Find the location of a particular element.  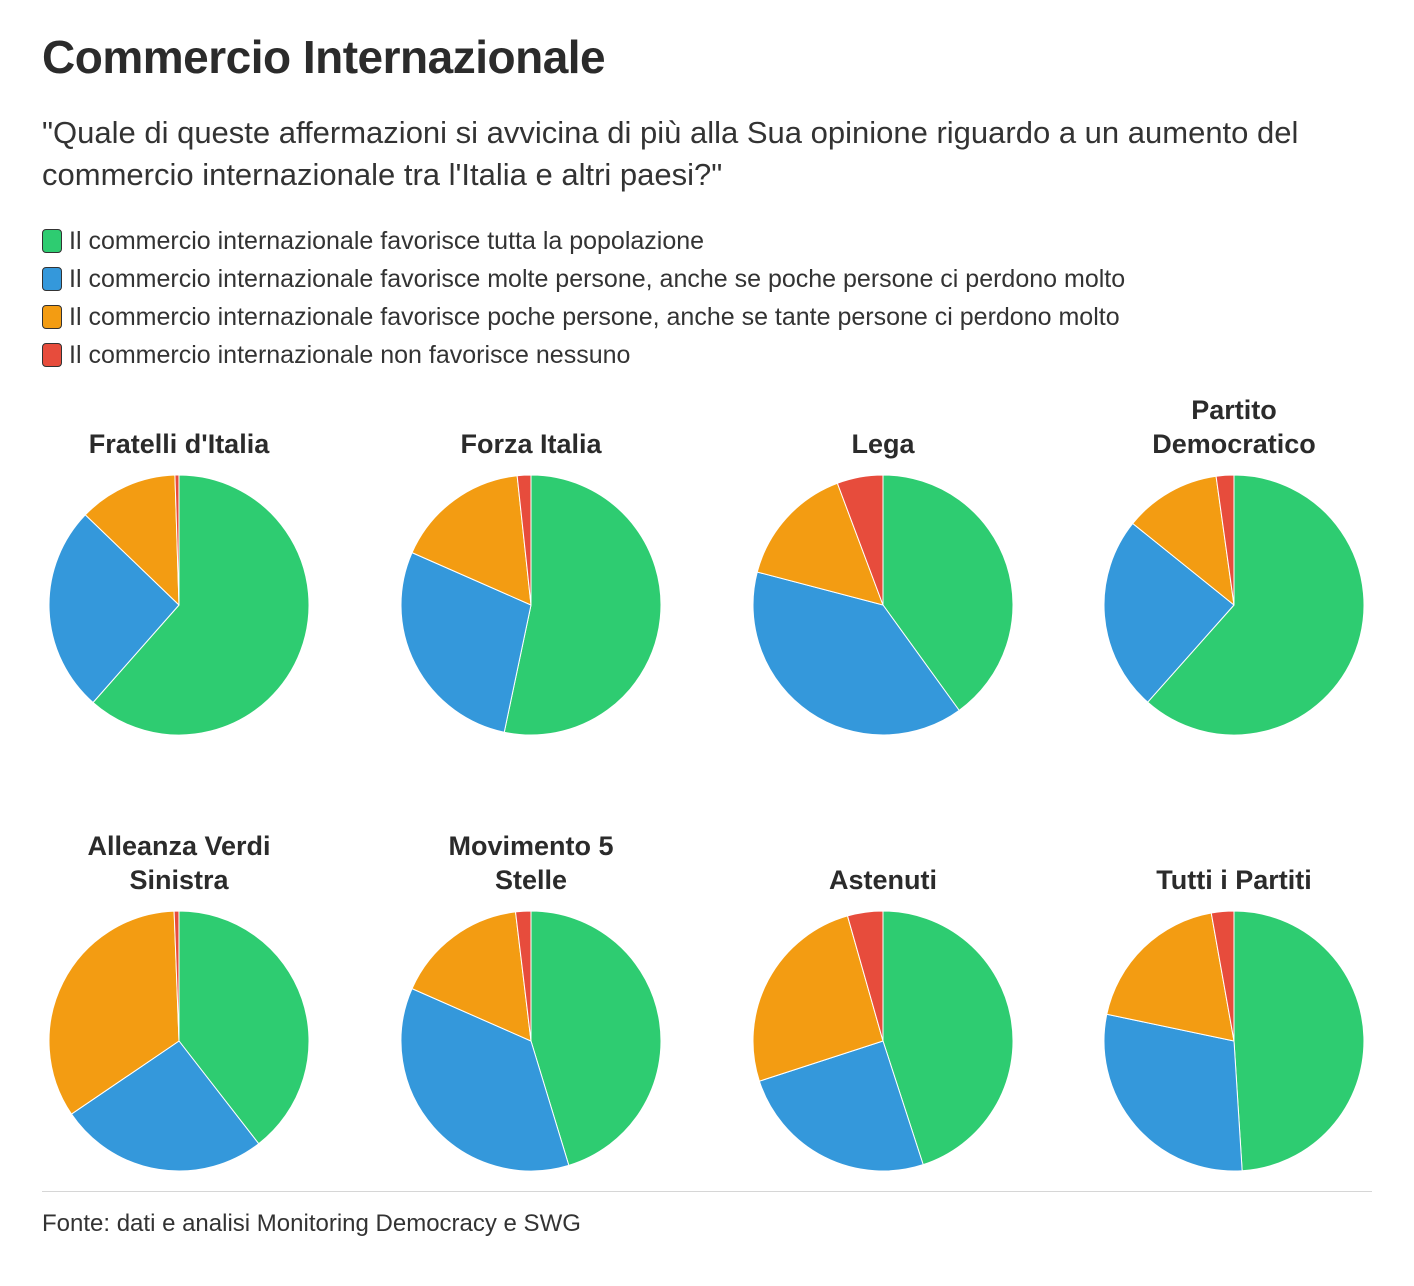

pie-title: Movimento 5 is located at coordinates (530, 846).